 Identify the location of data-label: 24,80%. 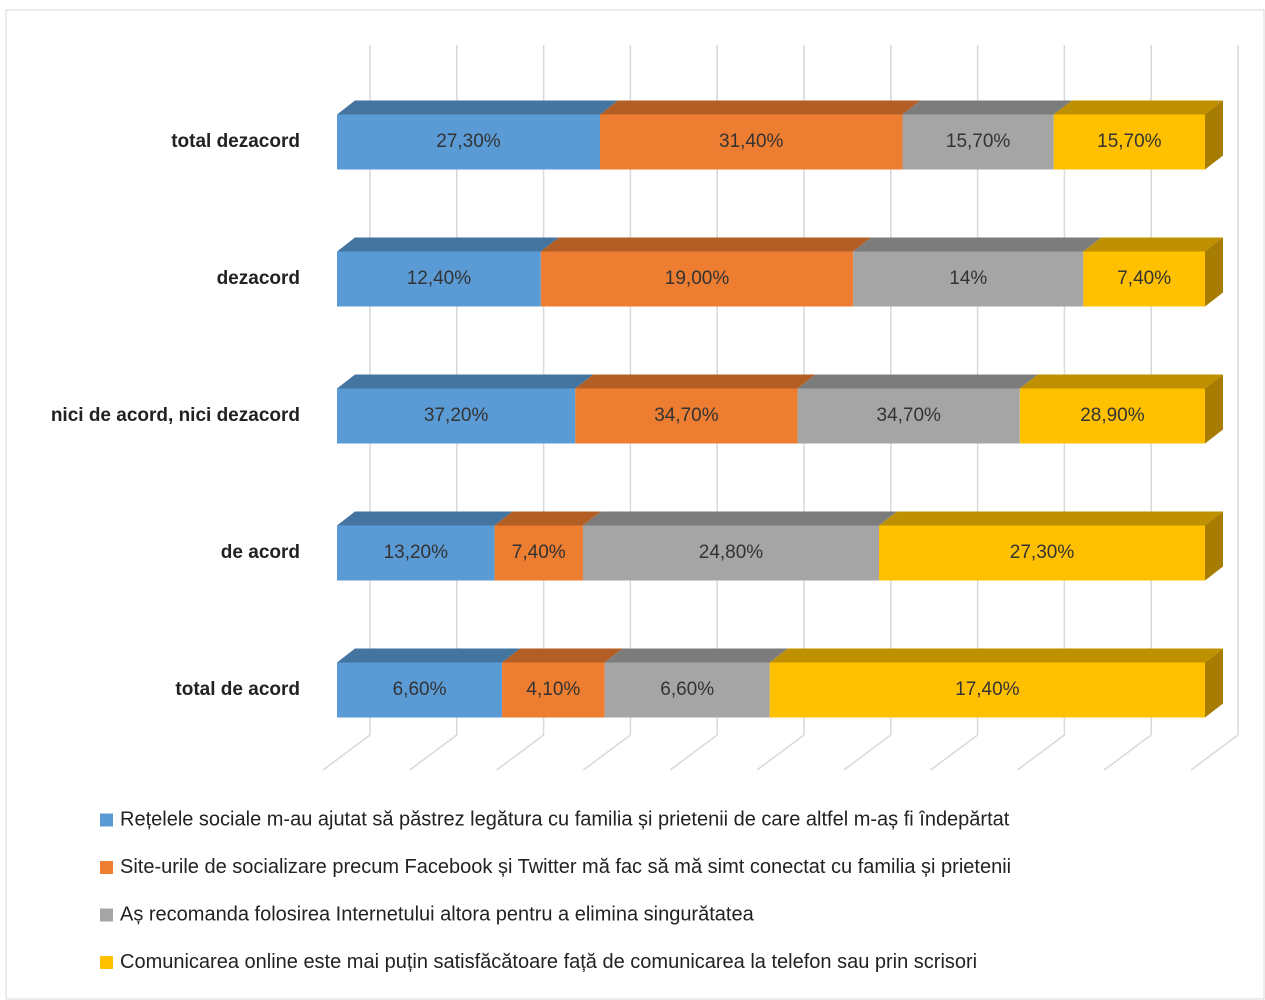
(731, 552).